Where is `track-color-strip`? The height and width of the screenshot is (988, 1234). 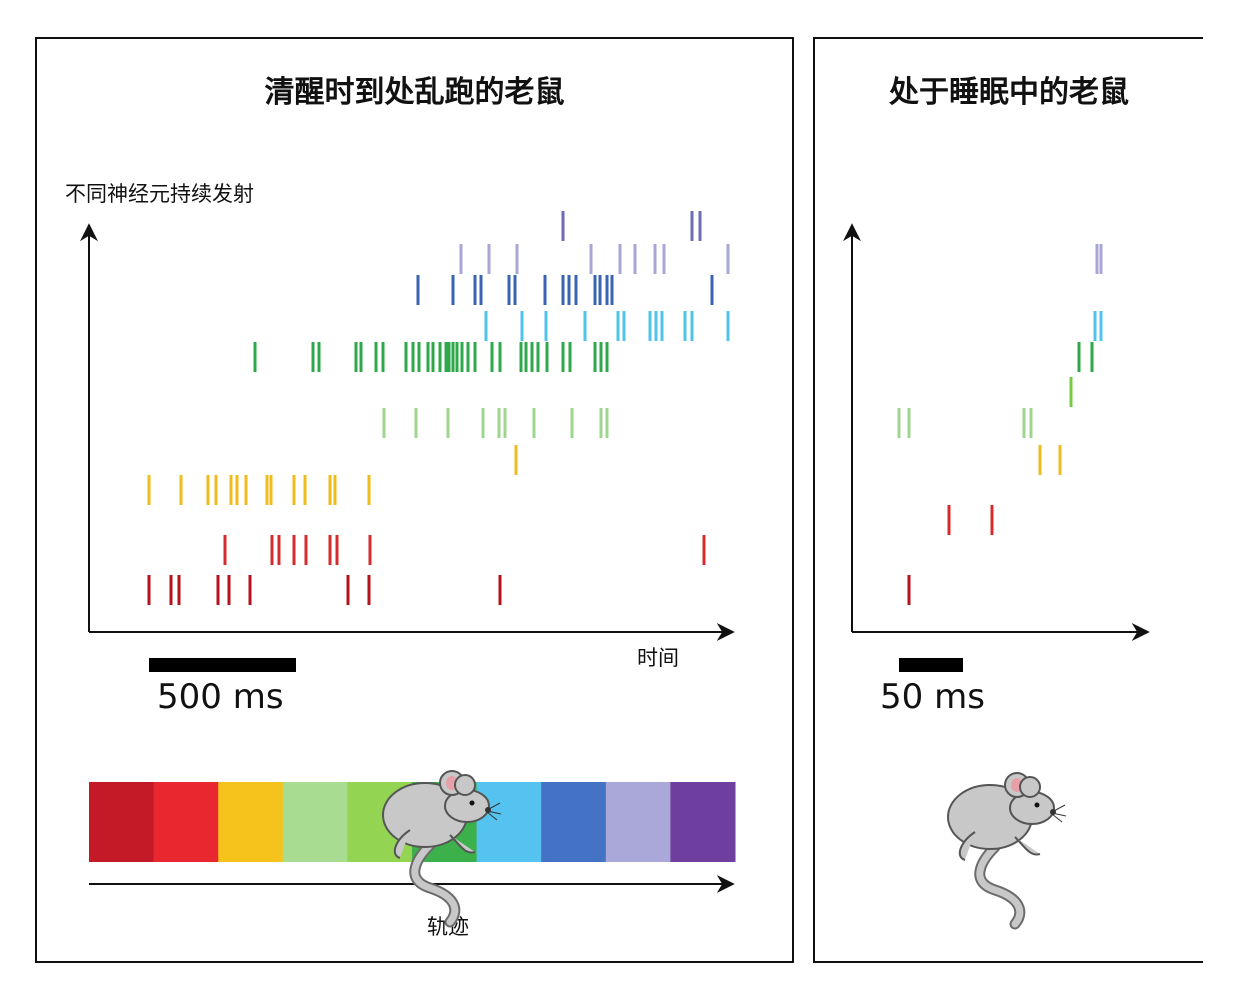 track-color-strip is located at coordinates (412, 822).